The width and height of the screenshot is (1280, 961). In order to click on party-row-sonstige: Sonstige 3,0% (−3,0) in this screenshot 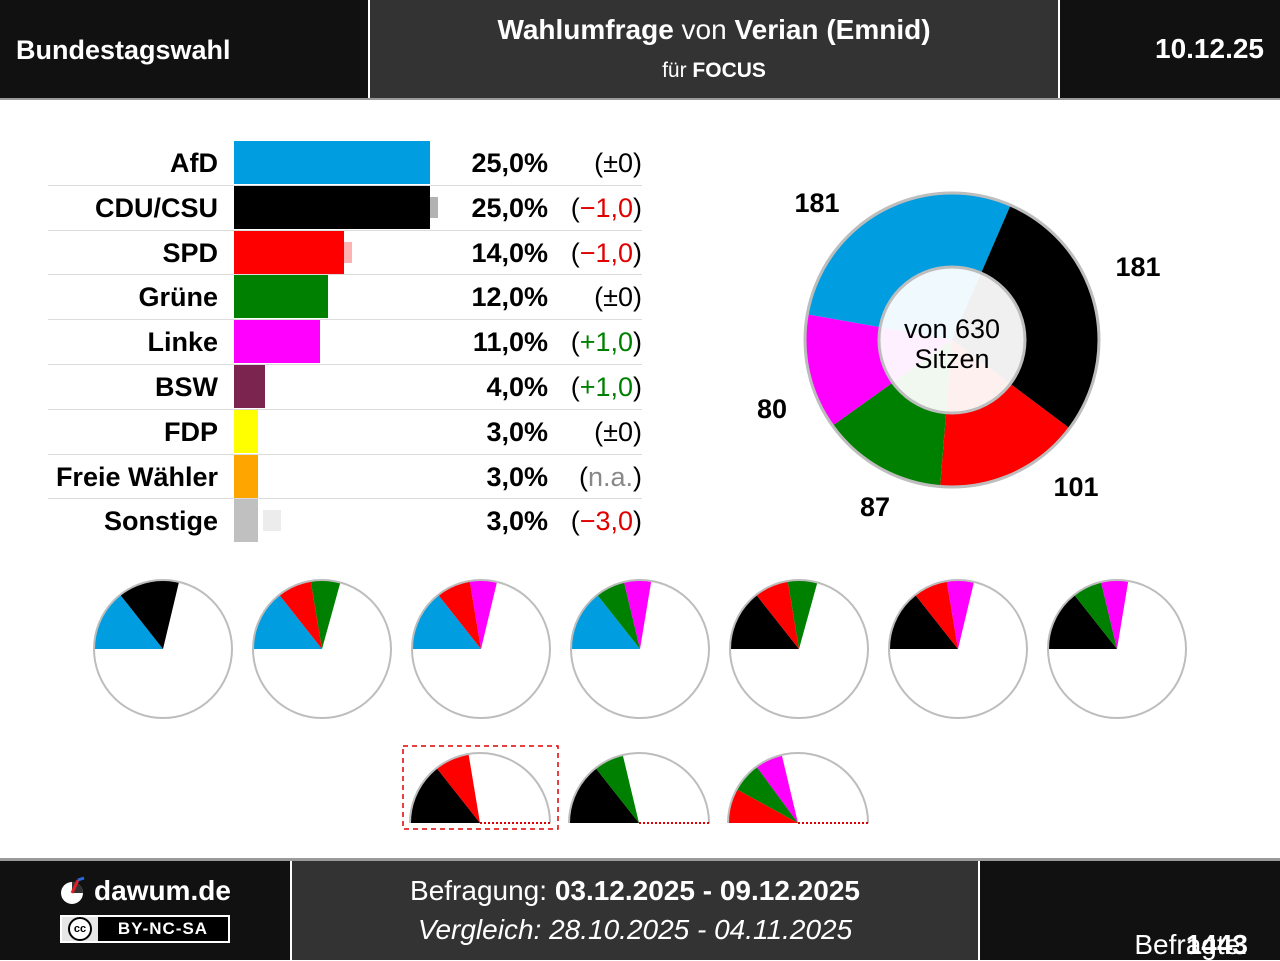, I will do `click(345, 521)`.